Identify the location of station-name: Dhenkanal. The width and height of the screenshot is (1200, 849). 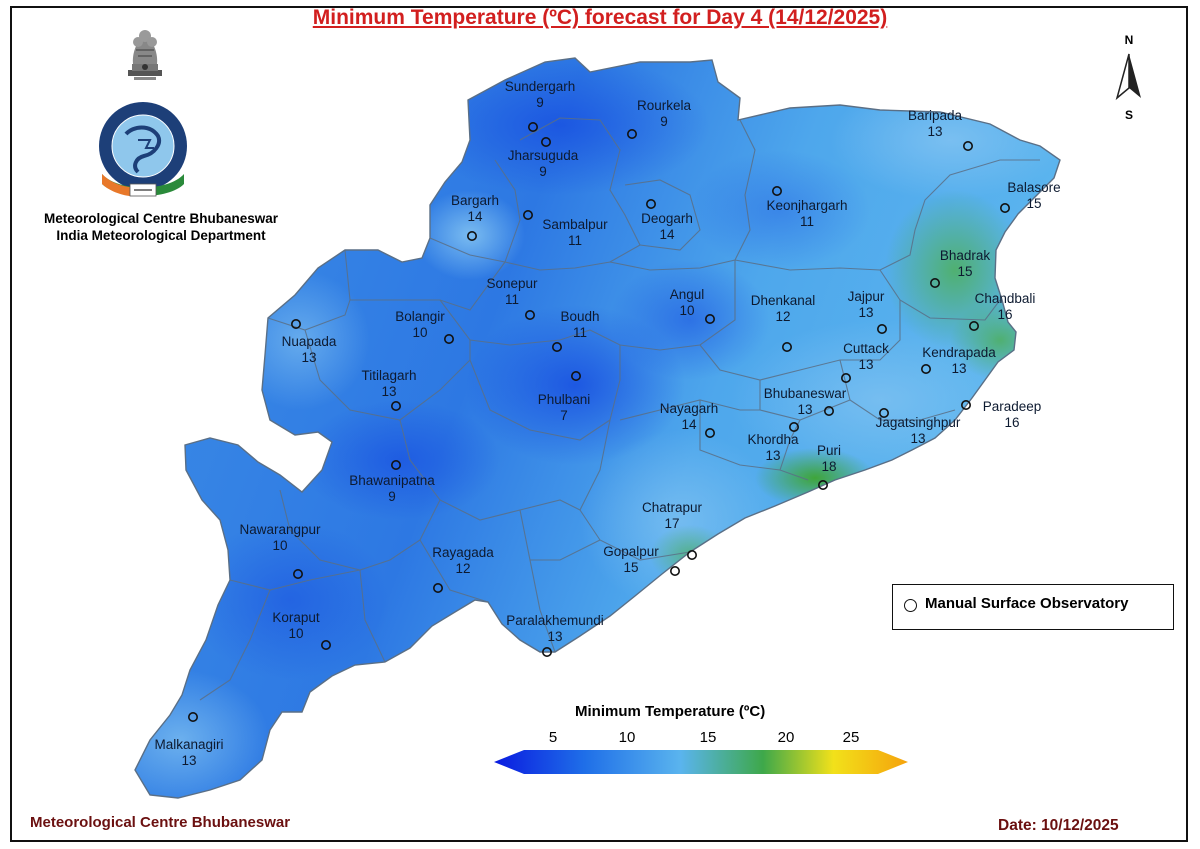
(783, 300).